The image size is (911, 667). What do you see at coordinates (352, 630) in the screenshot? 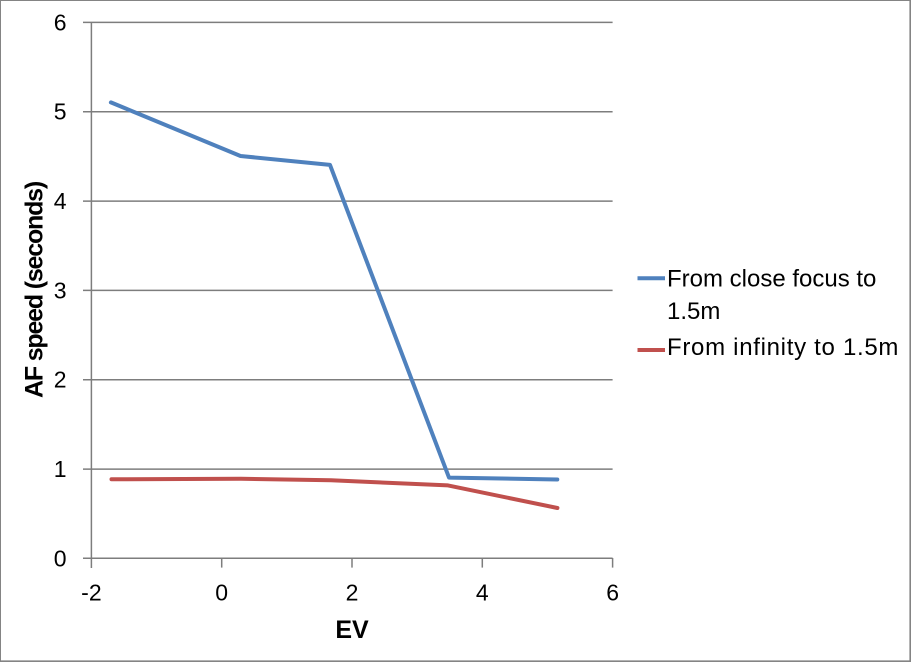
I see `svg-text: EV` at bounding box center [352, 630].